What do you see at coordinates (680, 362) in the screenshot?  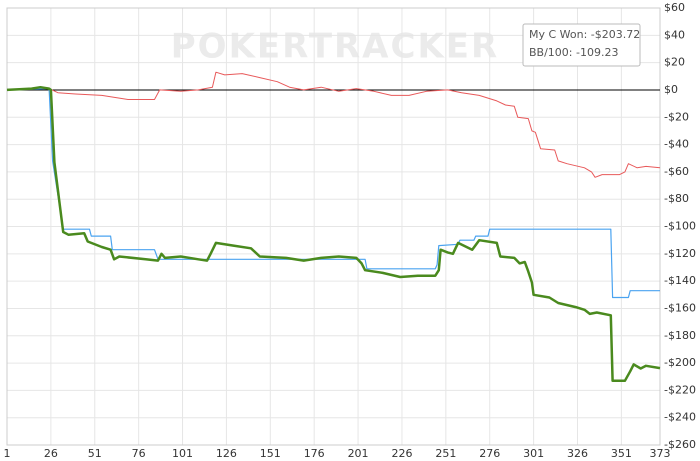 I see `y-tick-label: -$200` at bounding box center [680, 362].